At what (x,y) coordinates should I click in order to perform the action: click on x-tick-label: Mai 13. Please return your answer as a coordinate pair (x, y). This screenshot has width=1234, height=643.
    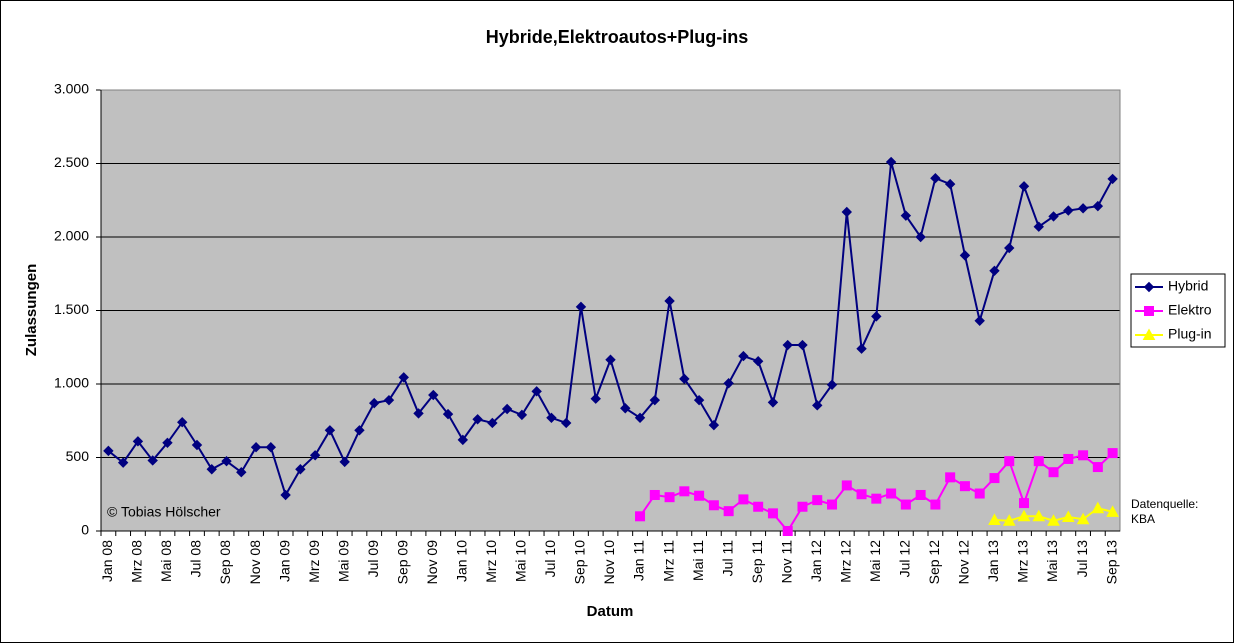
    Looking at the image, I should click on (1052, 561).